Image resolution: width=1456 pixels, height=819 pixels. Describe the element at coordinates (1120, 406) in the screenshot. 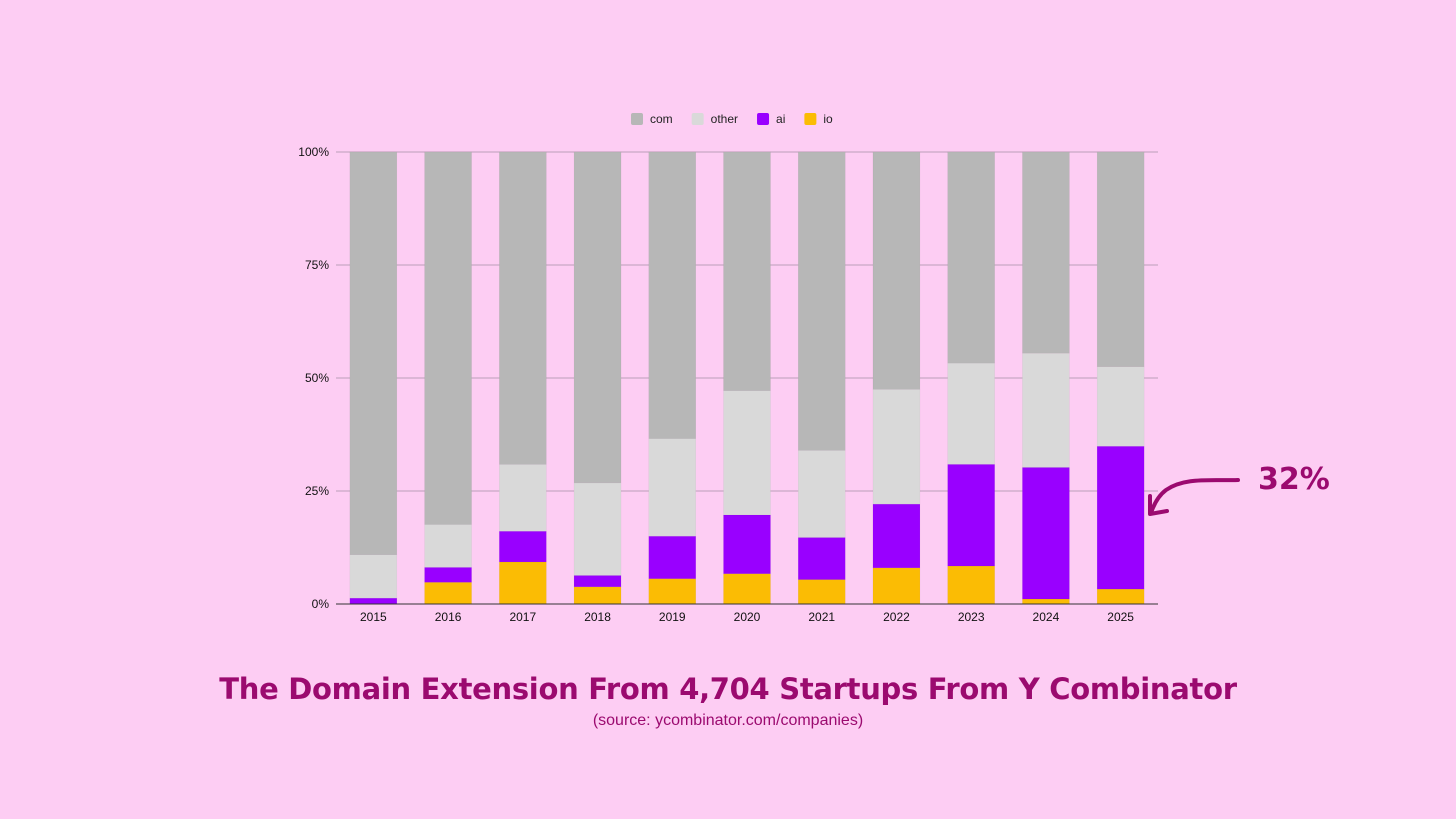

I see `bar-segment-other-2025` at that location.